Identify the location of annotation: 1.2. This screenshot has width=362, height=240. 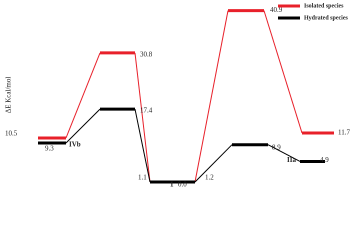
(209, 178).